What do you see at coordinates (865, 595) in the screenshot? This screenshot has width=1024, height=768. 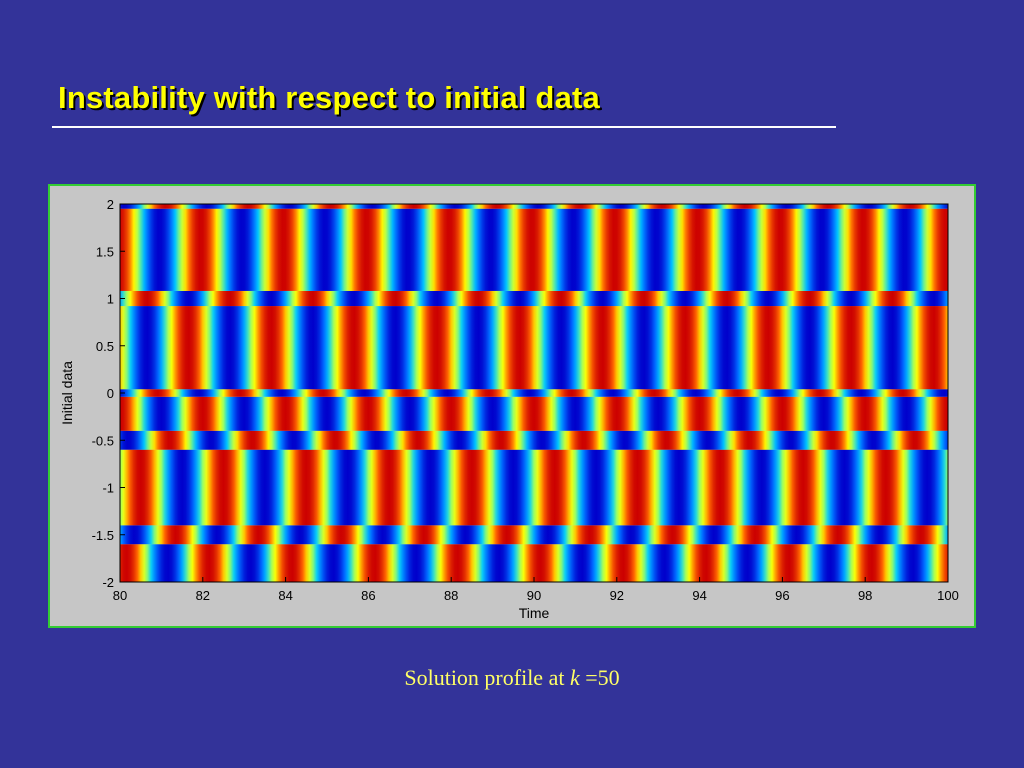 I see `x-tick-label: 98` at bounding box center [865, 595].